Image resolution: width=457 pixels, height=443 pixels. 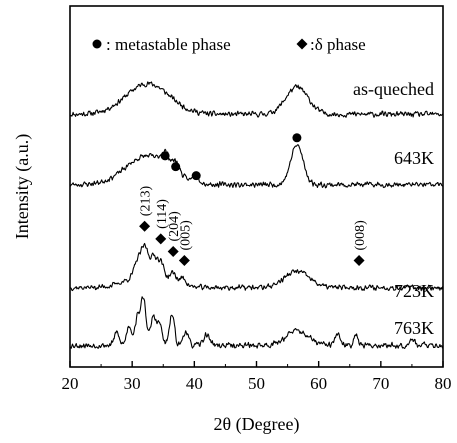 What do you see at coordinates (256, 166) in the screenshot?
I see `series-line-643k` at bounding box center [256, 166].